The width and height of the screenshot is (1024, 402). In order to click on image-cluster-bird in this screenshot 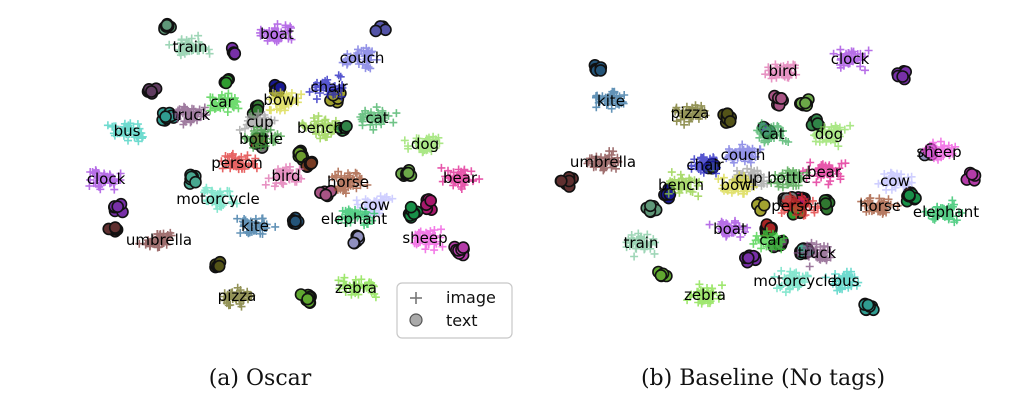, I will do `click(781, 71)`.